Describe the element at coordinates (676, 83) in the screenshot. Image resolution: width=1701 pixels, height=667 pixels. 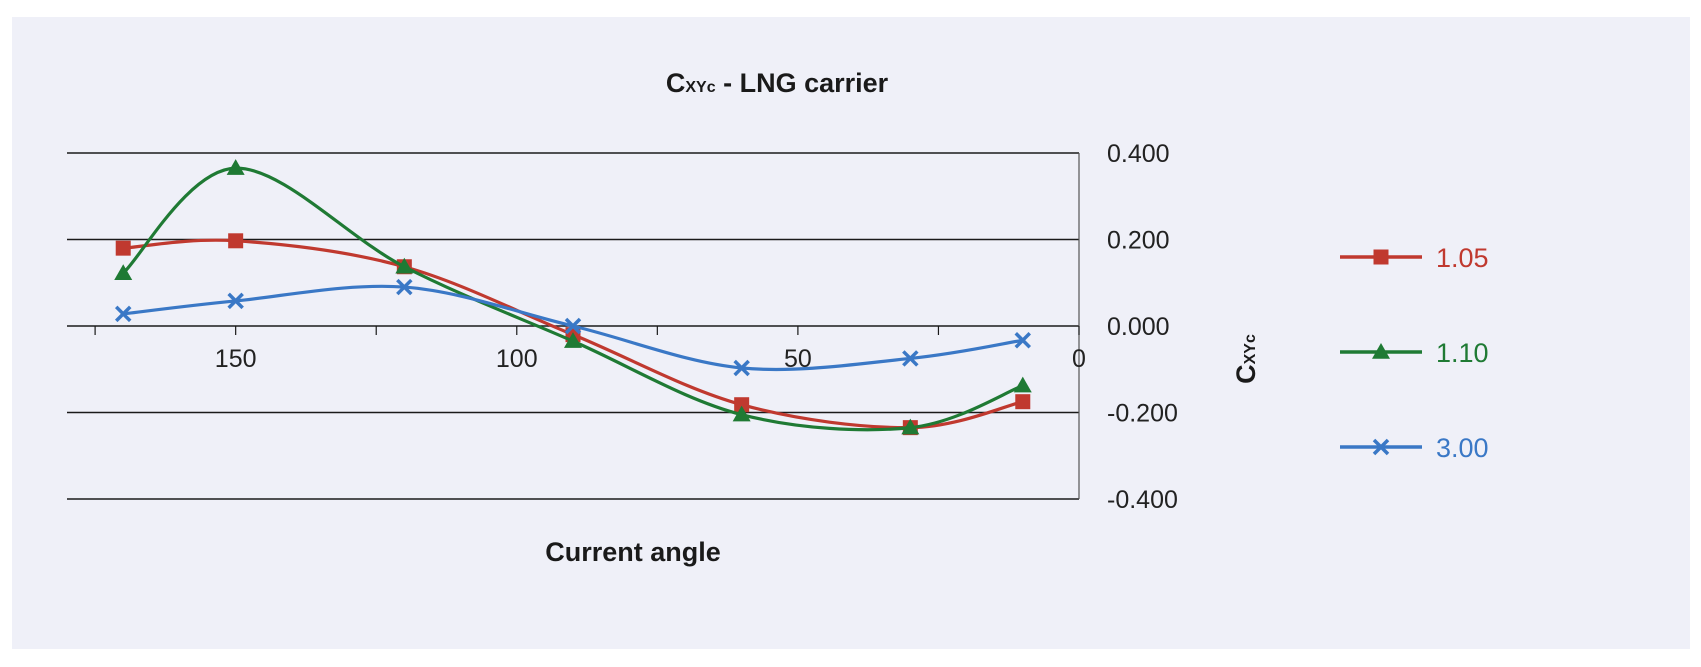
I see `chart-title-main: C` at that location.